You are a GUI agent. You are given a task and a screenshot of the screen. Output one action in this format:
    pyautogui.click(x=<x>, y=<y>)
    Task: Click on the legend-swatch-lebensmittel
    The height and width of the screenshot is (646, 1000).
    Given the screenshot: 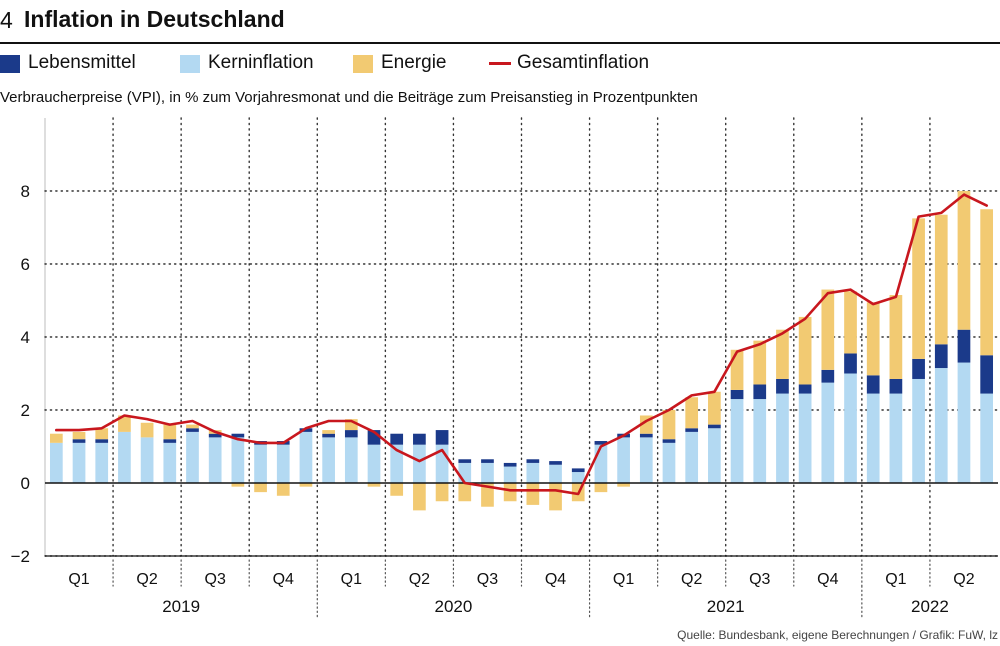 What is the action you would take?
    pyautogui.click(x=10, y=64)
    